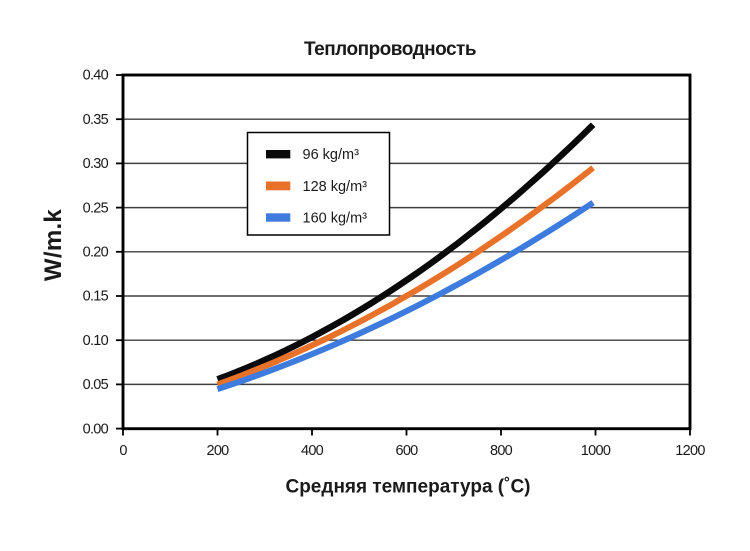 The image size is (750, 551). Describe the element at coordinates (53, 245) in the screenshot. I see `svg-text: W/m.k` at that location.